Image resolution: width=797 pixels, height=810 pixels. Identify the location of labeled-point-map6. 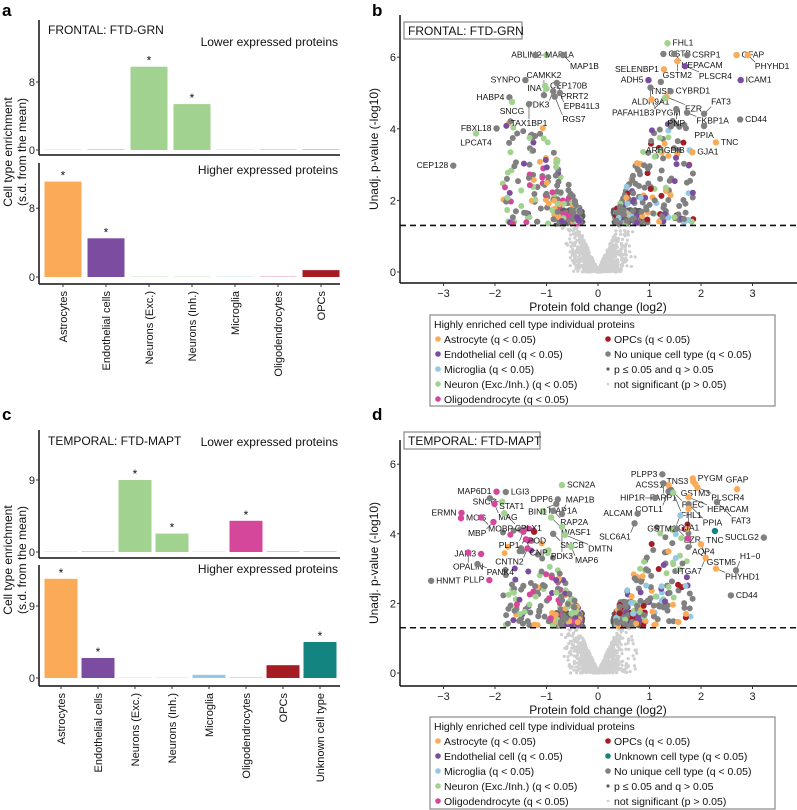
(571, 546).